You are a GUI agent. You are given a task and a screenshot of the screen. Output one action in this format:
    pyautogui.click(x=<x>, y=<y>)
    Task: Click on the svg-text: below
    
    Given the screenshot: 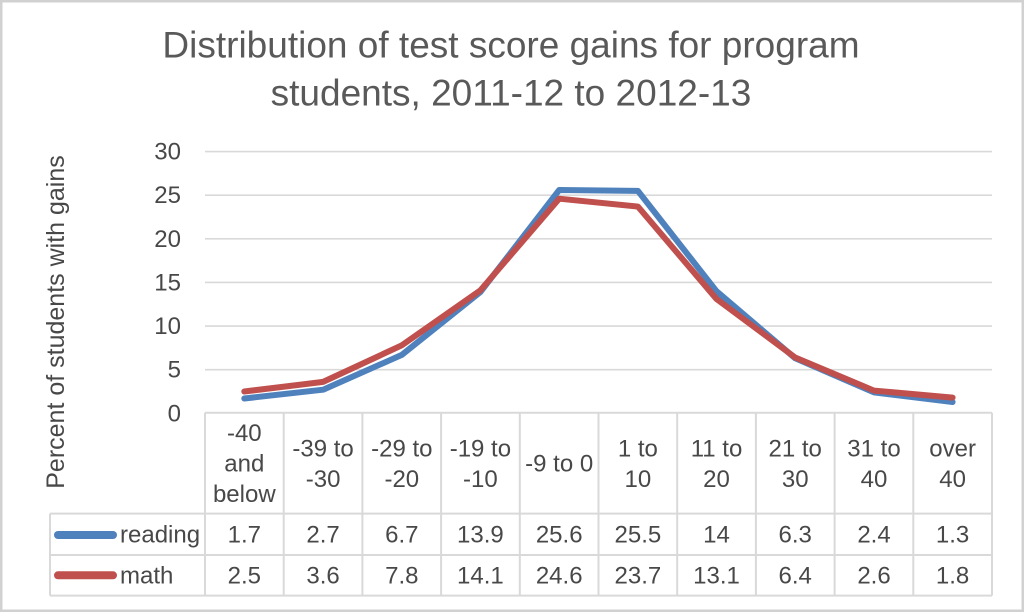 What is the action you would take?
    pyautogui.click(x=244, y=494)
    